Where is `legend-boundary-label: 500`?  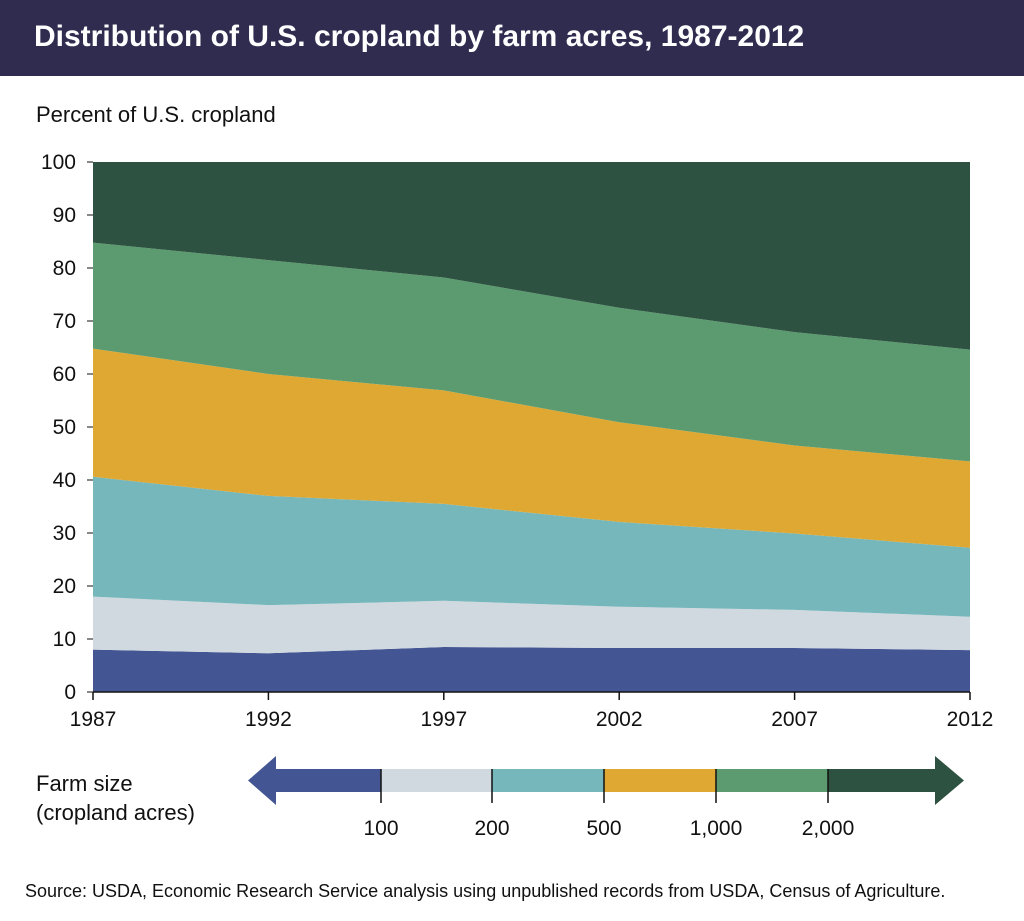 legend-boundary-label: 500 is located at coordinates (603, 828).